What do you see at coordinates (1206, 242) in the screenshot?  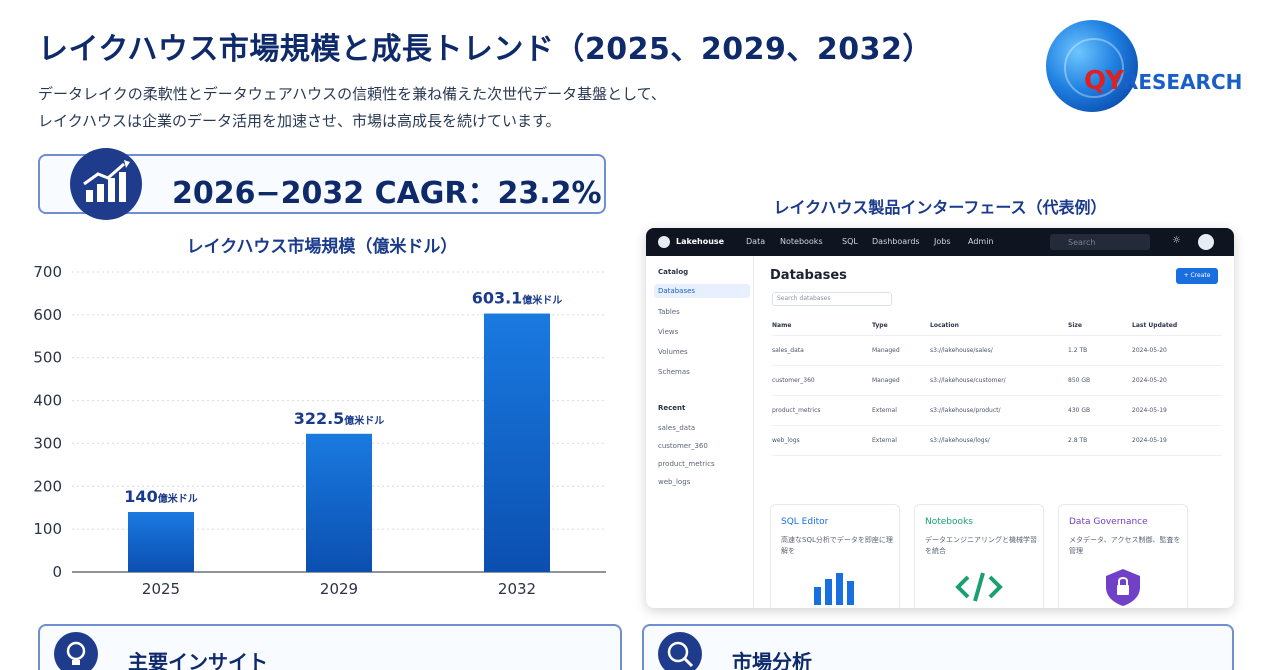 I see `avatar` at bounding box center [1206, 242].